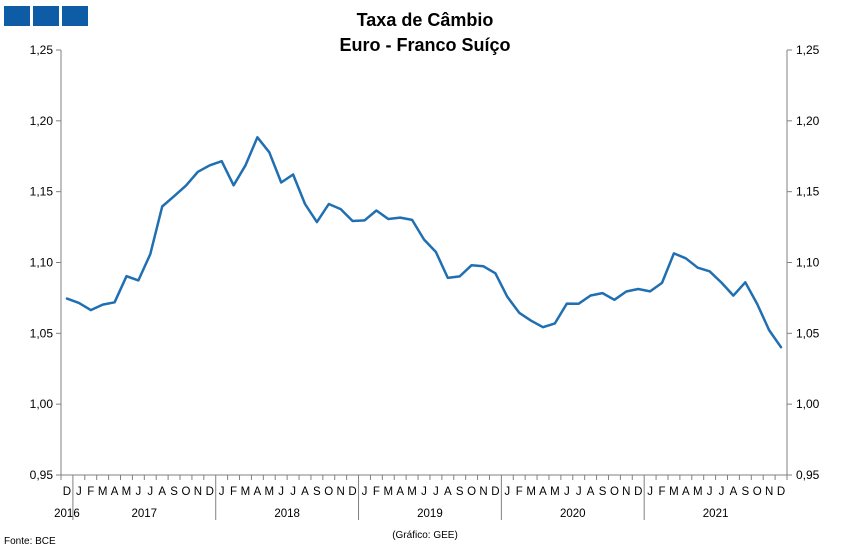 The width and height of the screenshot is (850, 559). Describe the element at coordinates (67, 514) in the screenshot. I see `x-year-label: 2016` at that location.